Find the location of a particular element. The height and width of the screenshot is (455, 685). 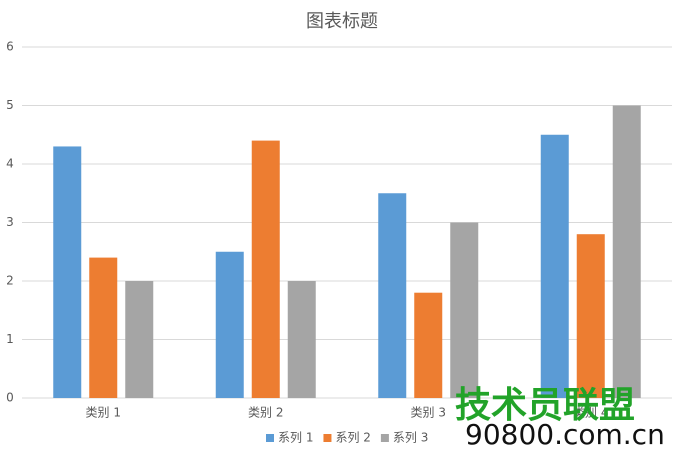

y-tick-label: 3 is located at coordinates (10, 222).